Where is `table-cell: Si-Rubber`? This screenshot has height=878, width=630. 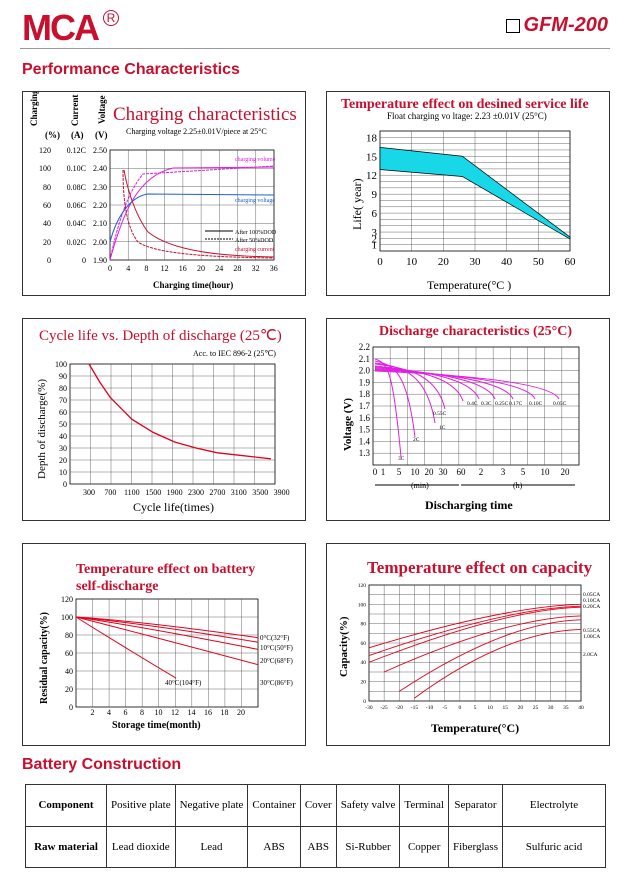
table-cell: Si-Rubber is located at coordinates (368, 846).